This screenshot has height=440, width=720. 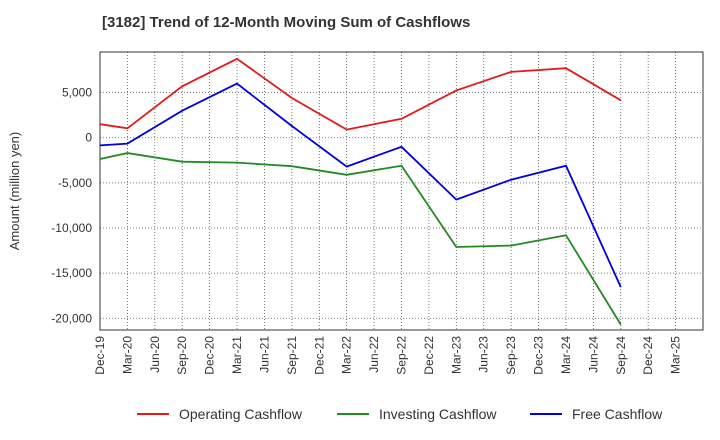 I want to click on series-line, so click(x=360, y=94).